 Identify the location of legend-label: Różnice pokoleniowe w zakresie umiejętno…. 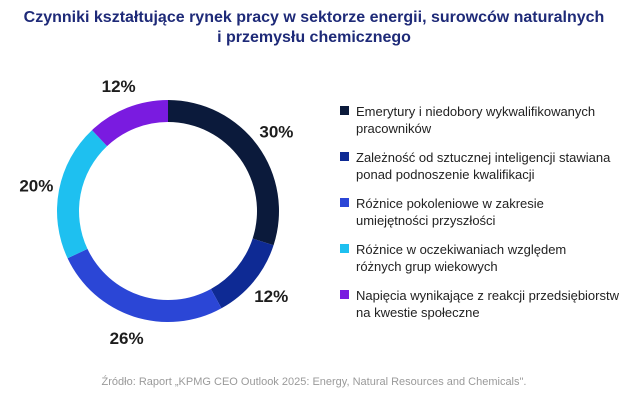
(450, 212).